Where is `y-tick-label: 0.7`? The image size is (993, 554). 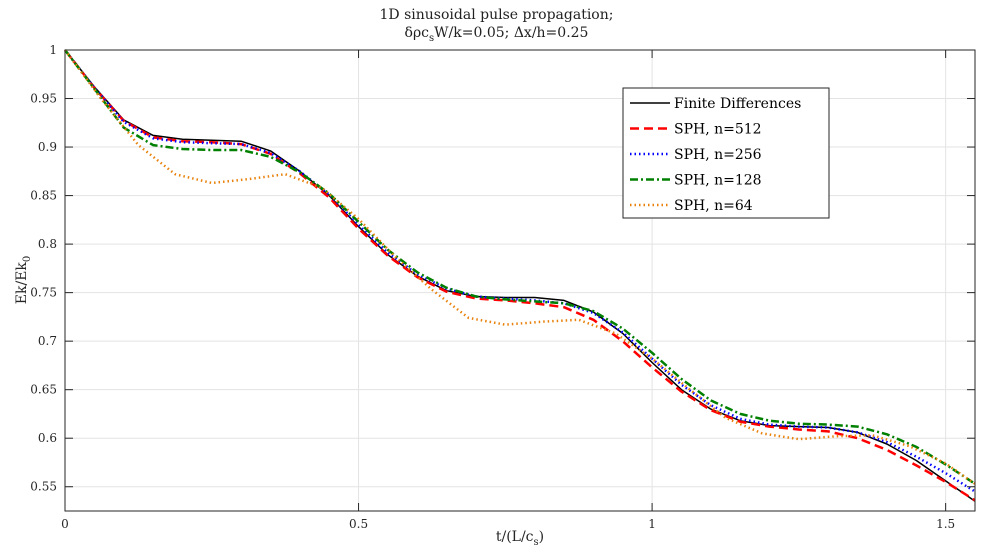 y-tick-label: 0.7 is located at coordinates (47, 341).